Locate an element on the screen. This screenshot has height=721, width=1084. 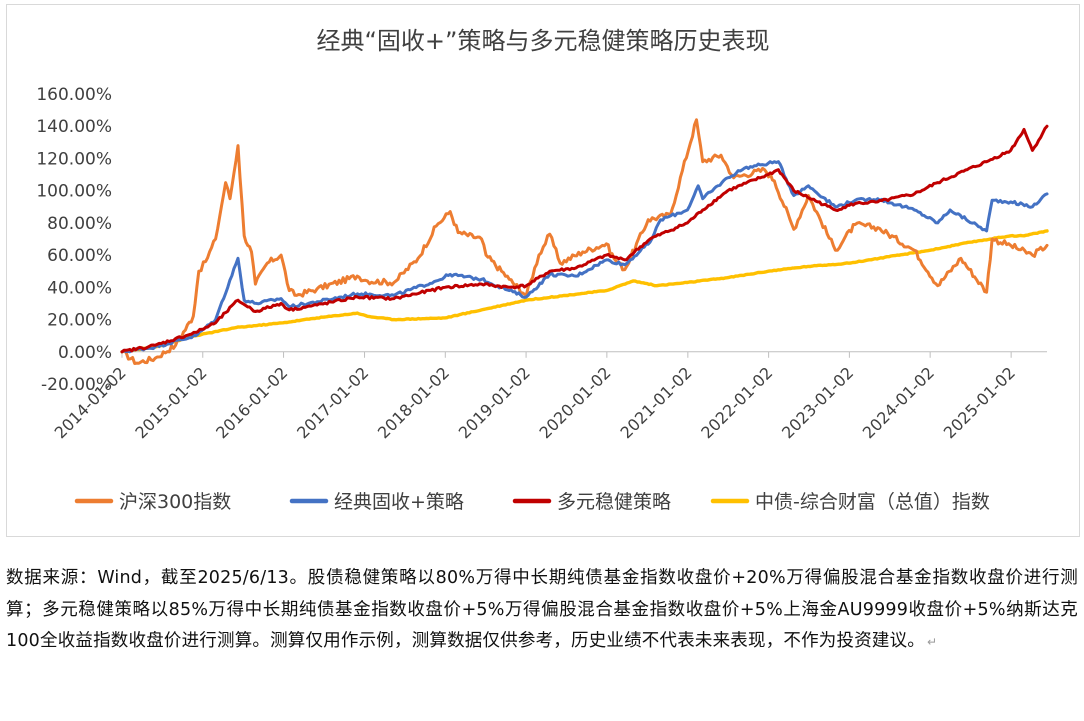
legend-label: 多元稳健策略 is located at coordinates (614, 502).